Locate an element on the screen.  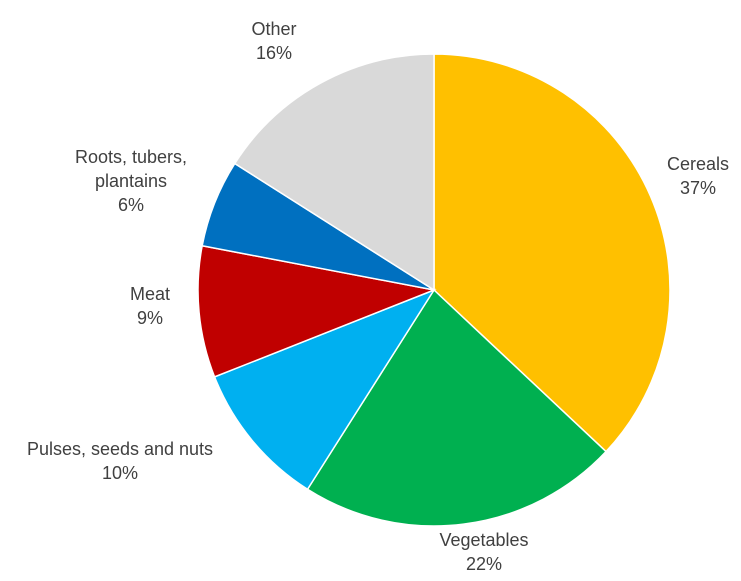
slice-category: Pulses, seeds and nuts is located at coordinates (120, 449).